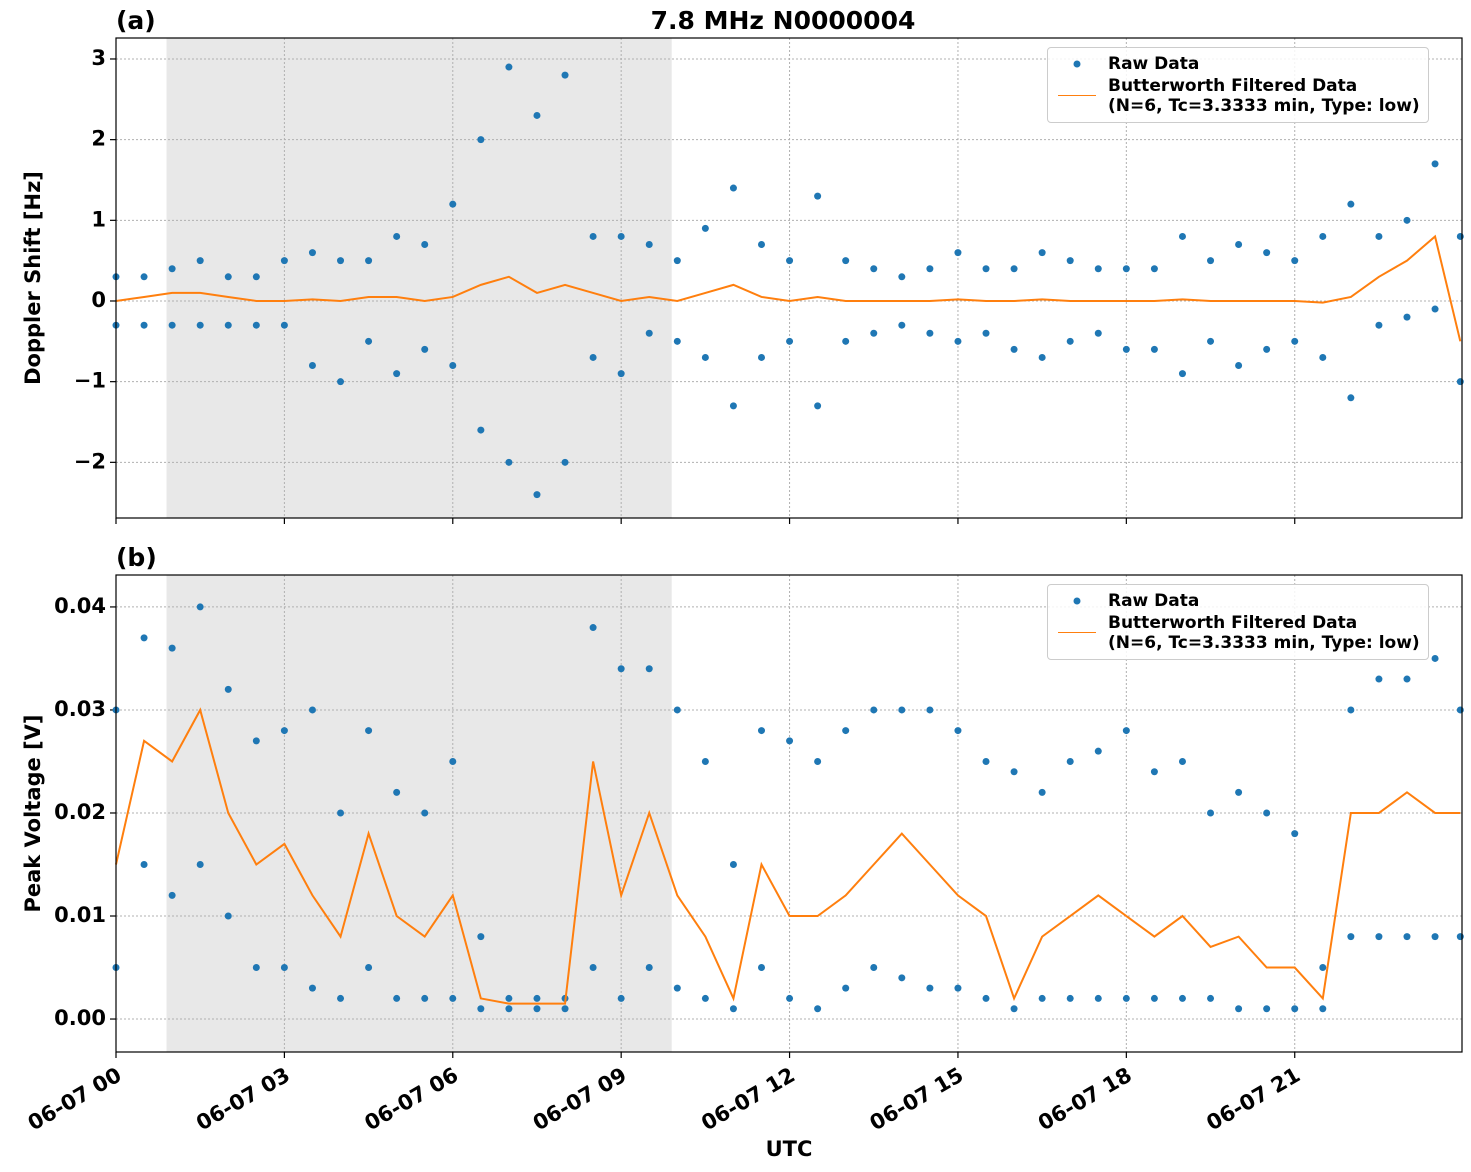  Describe the element at coordinates (783, 20) in the screenshot. I see `chart-title: 7.8 MHz N0000004` at that location.